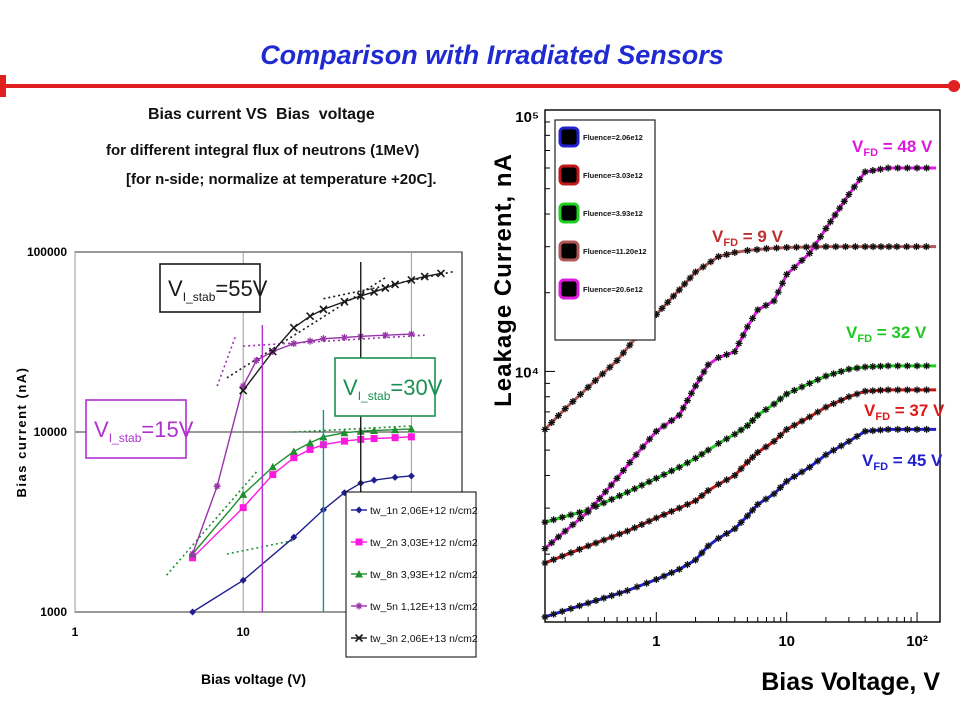  Describe the element at coordinates (211, 523) in the screenshot. I see `left-trend-line` at that location.